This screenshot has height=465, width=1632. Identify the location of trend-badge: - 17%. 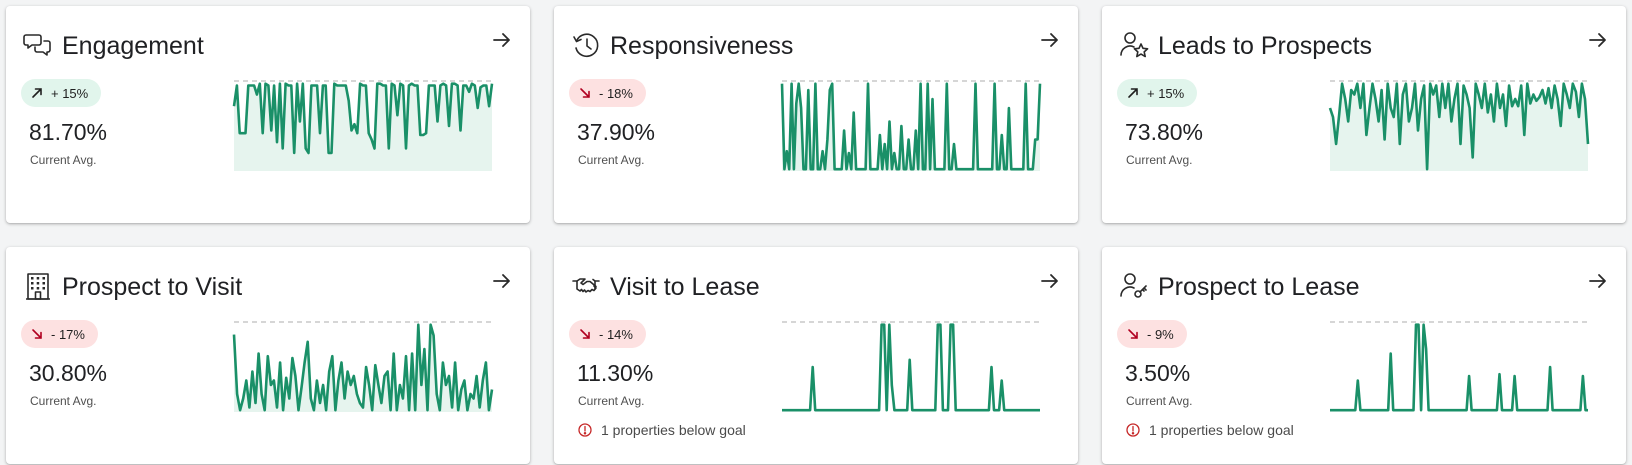
(59, 334).